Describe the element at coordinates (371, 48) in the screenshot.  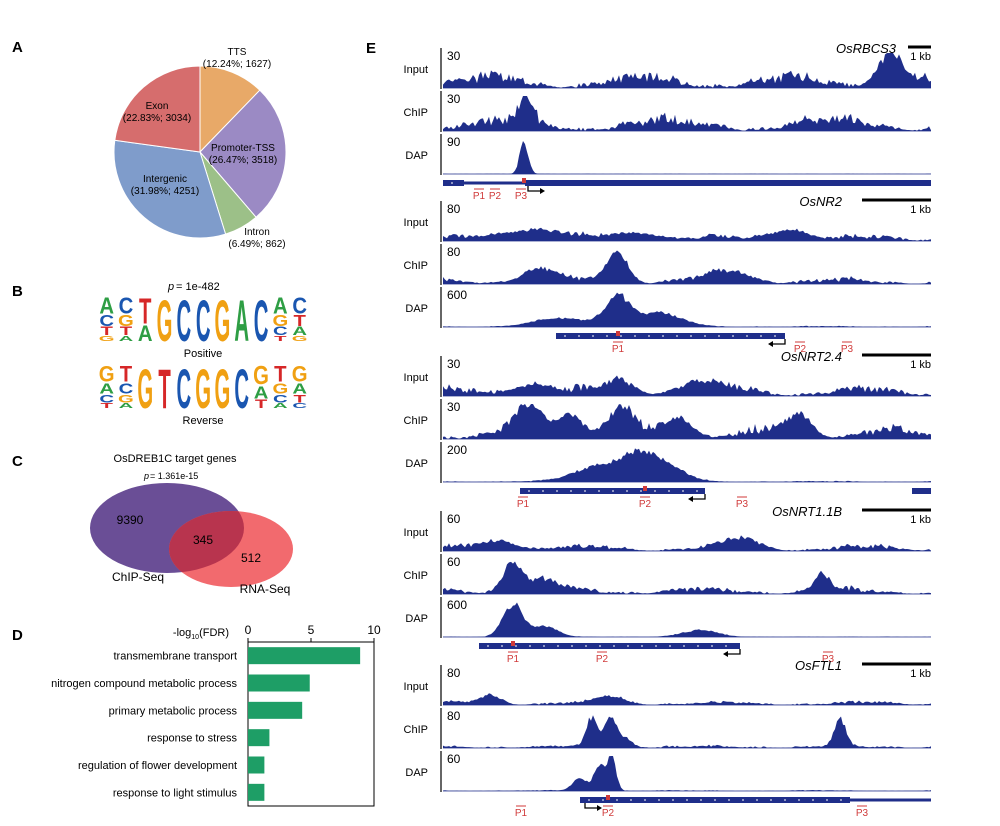
I see `panel-letter-e: E` at that location.